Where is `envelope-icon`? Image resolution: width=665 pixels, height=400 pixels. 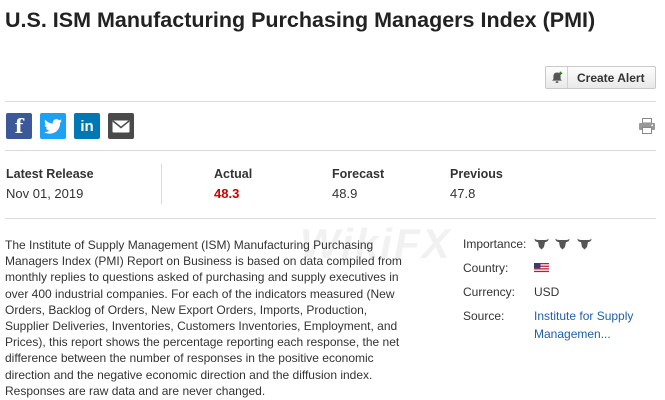 envelope-icon is located at coordinates (121, 125).